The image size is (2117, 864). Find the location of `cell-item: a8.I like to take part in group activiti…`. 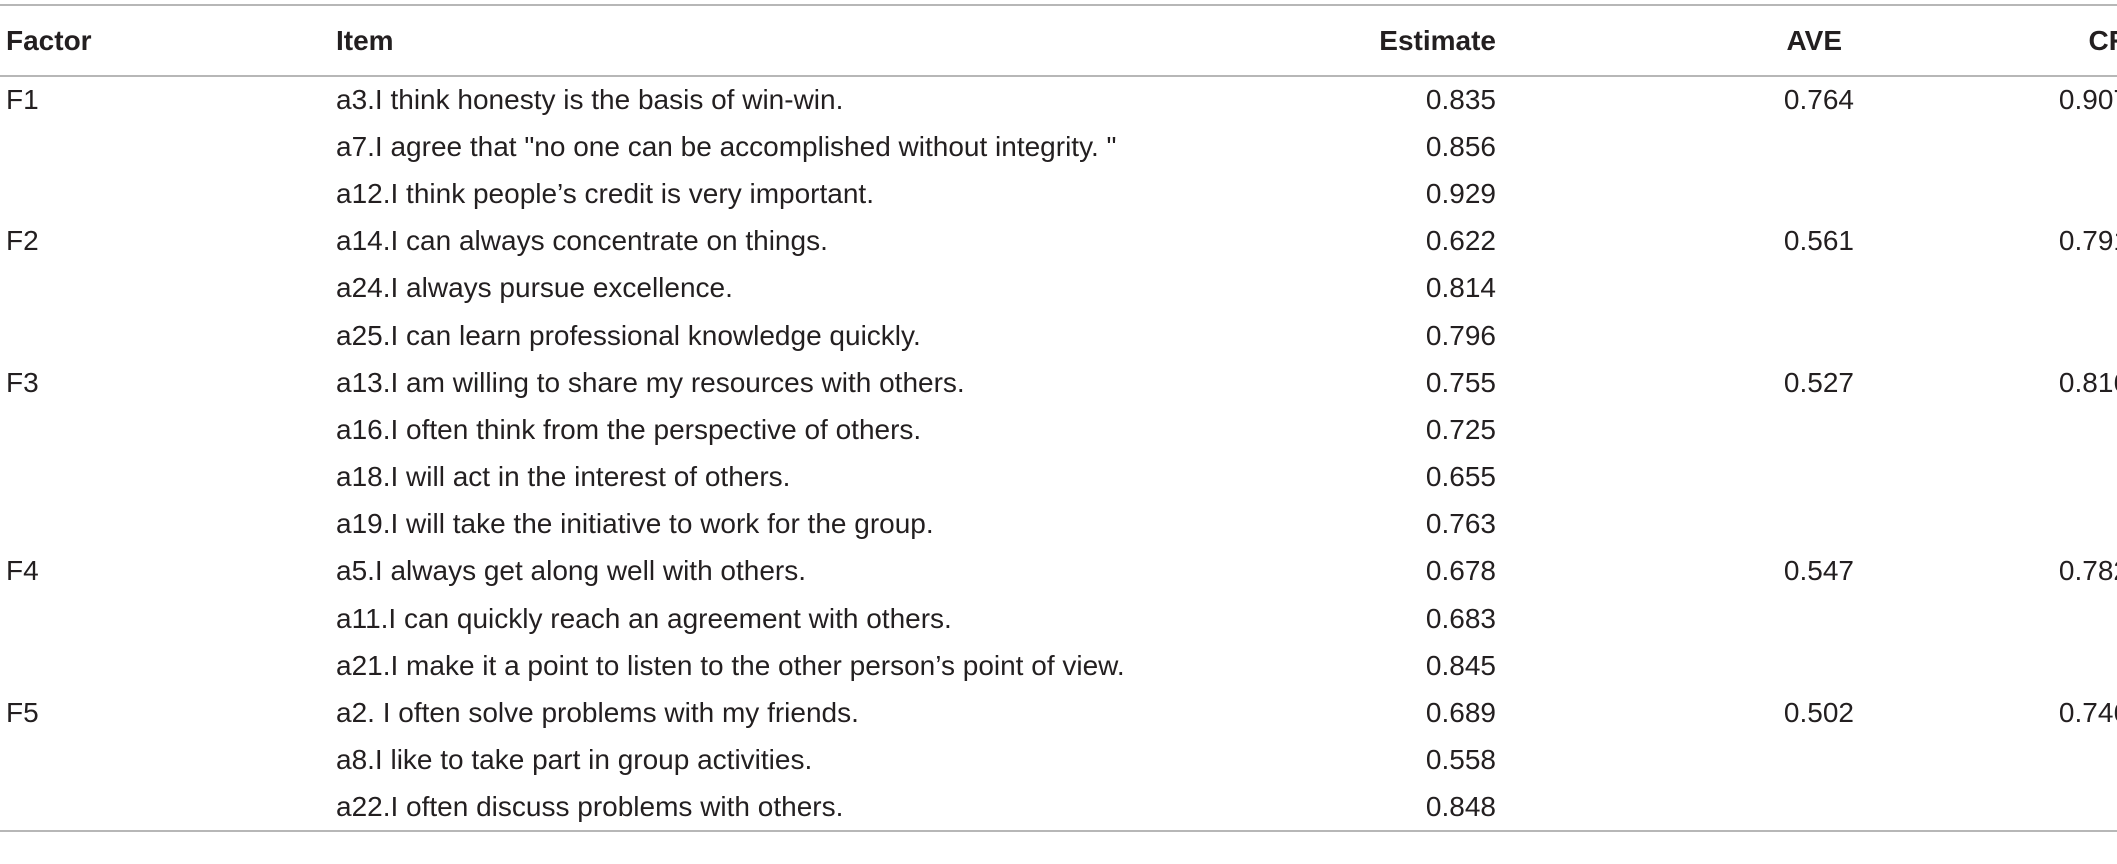

cell-item: a8.I like to take part in group activiti… is located at coordinates (574, 760).